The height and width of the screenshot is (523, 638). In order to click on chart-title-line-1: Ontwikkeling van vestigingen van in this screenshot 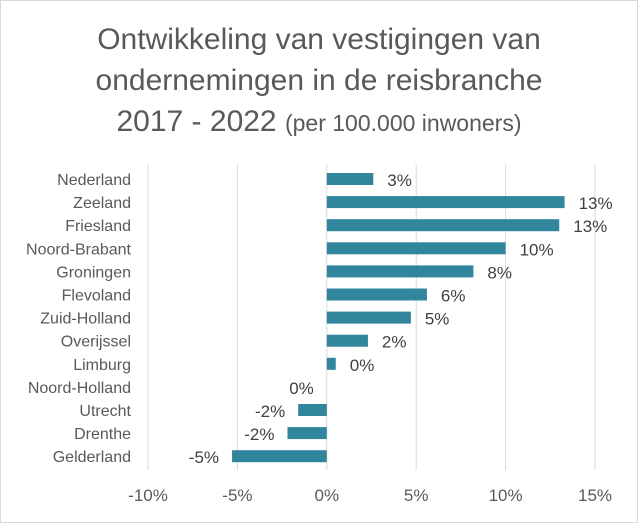, I will do `click(319, 39)`.